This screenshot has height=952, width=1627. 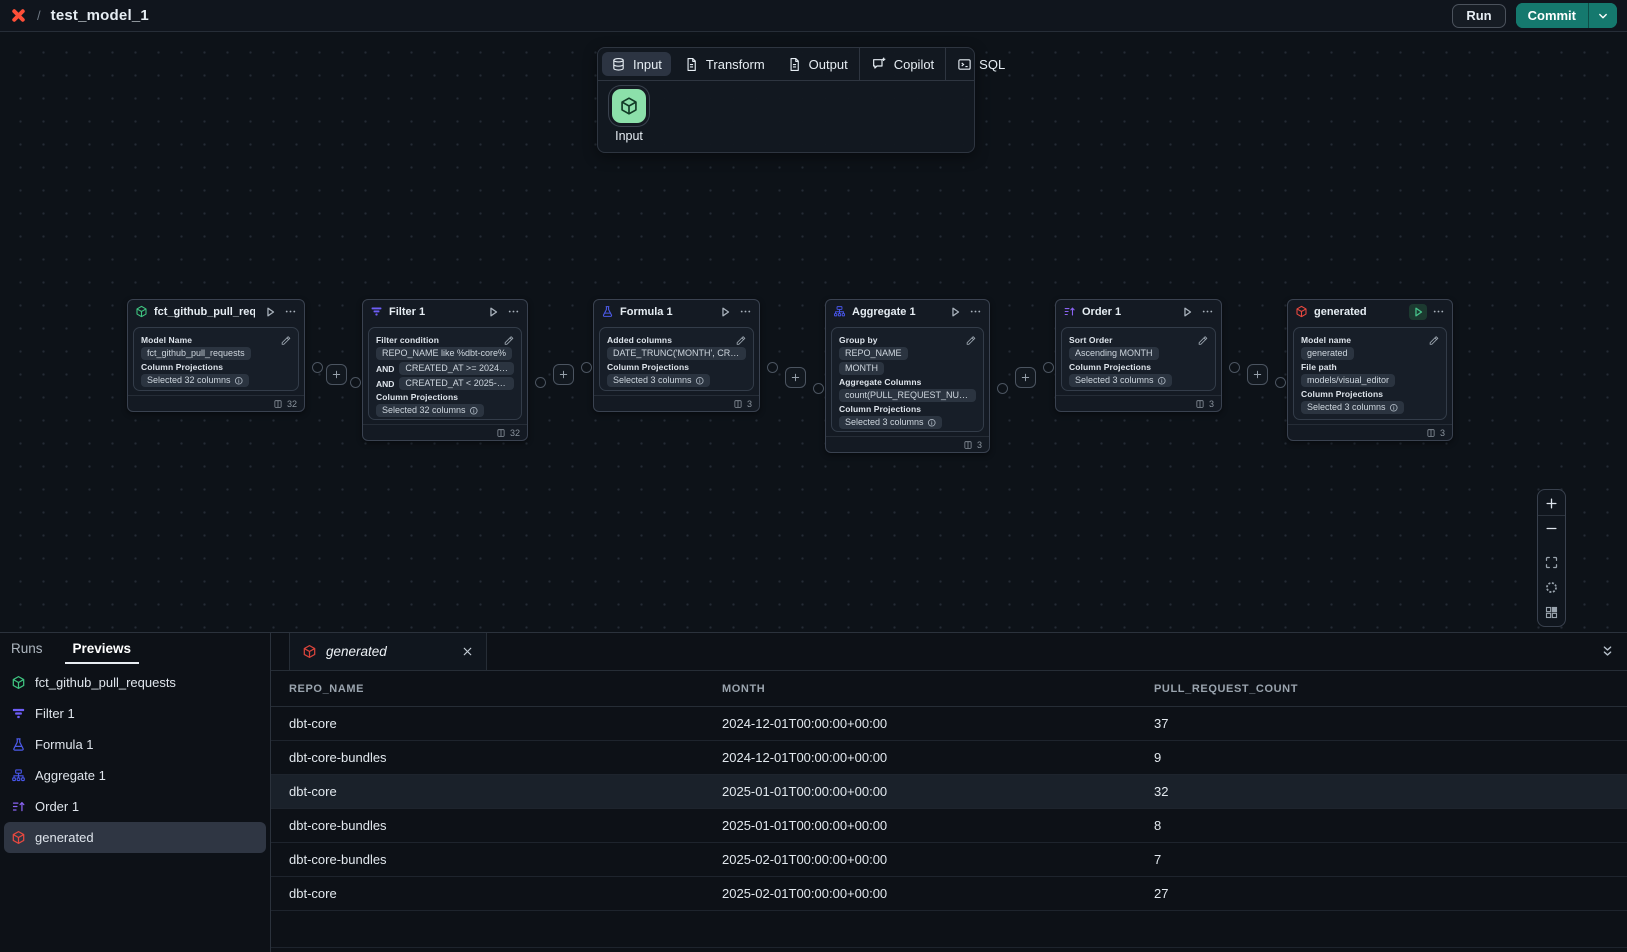 I want to click on sidebar-item-order-1: Order 1, so click(x=135, y=806).